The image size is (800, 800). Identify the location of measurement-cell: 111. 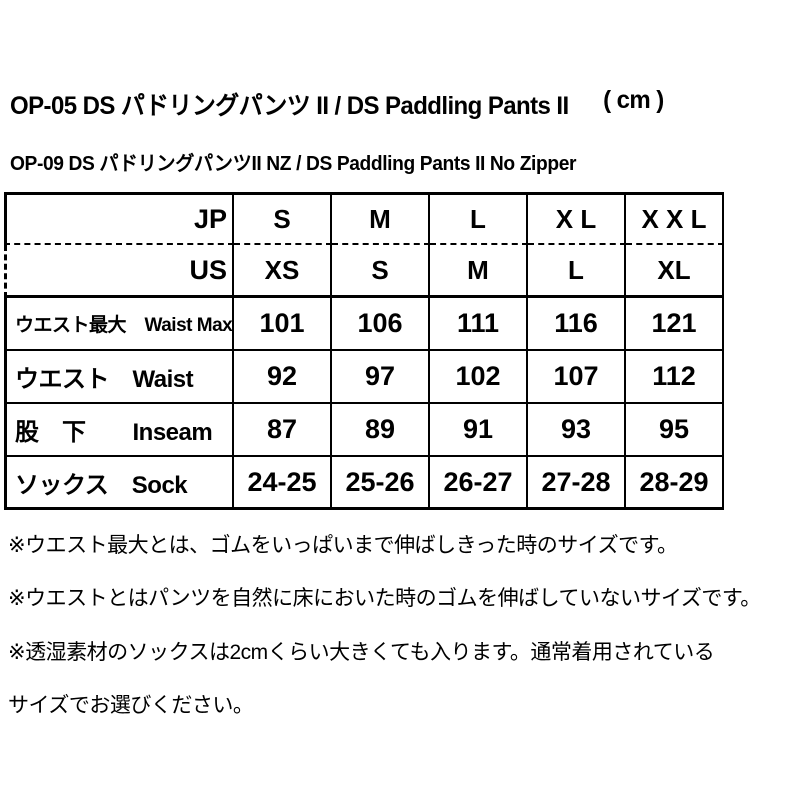
(479, 324).